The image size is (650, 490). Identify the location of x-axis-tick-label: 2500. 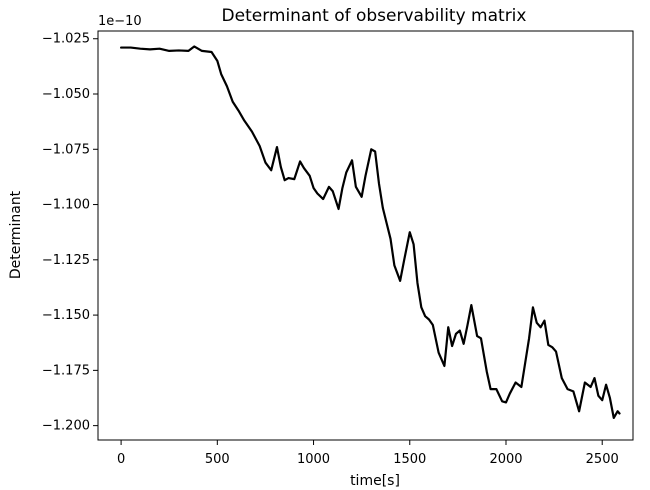
(602, 459).